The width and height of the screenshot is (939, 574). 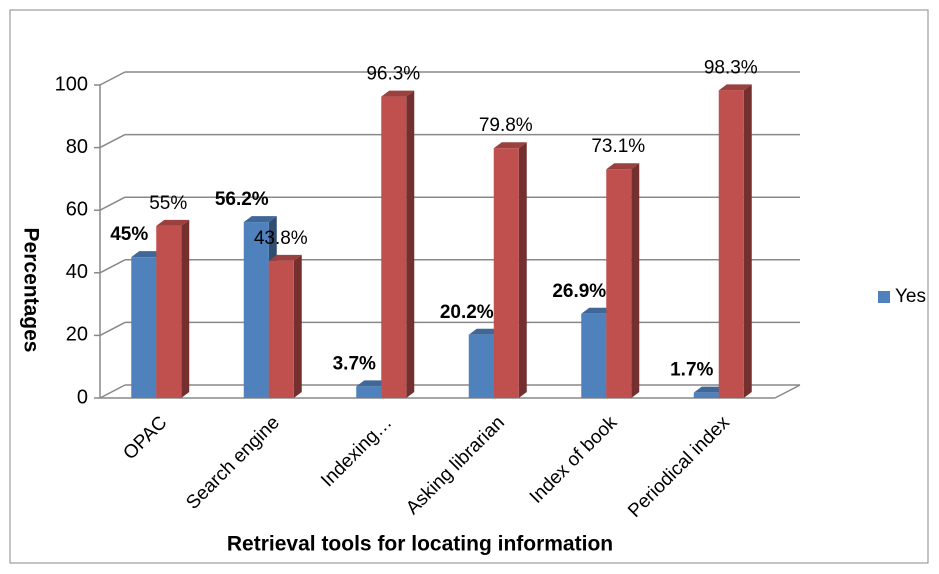 What do you see at coordinates (731, 67) in the screenshot?
I see `data-label: 98.3%` at bounding box center [731, 67].